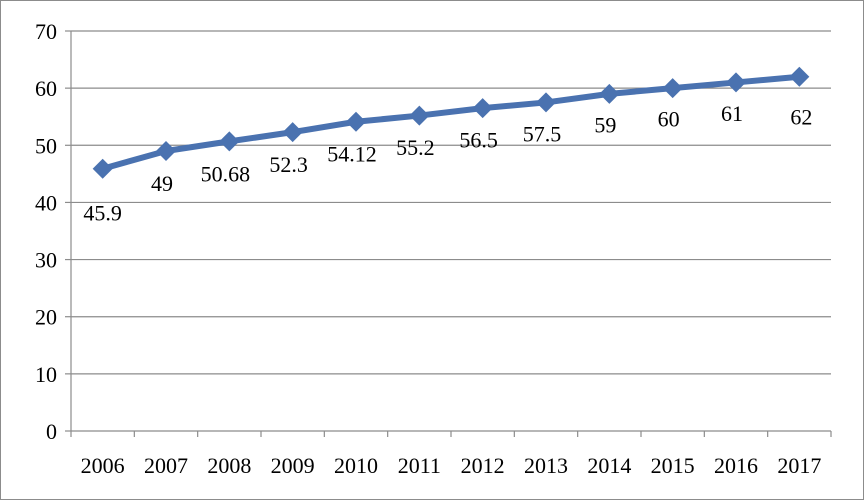  Describe the element at coordinates (415, 147) in the screenshot. I see `data-label: 55.2` at that location.